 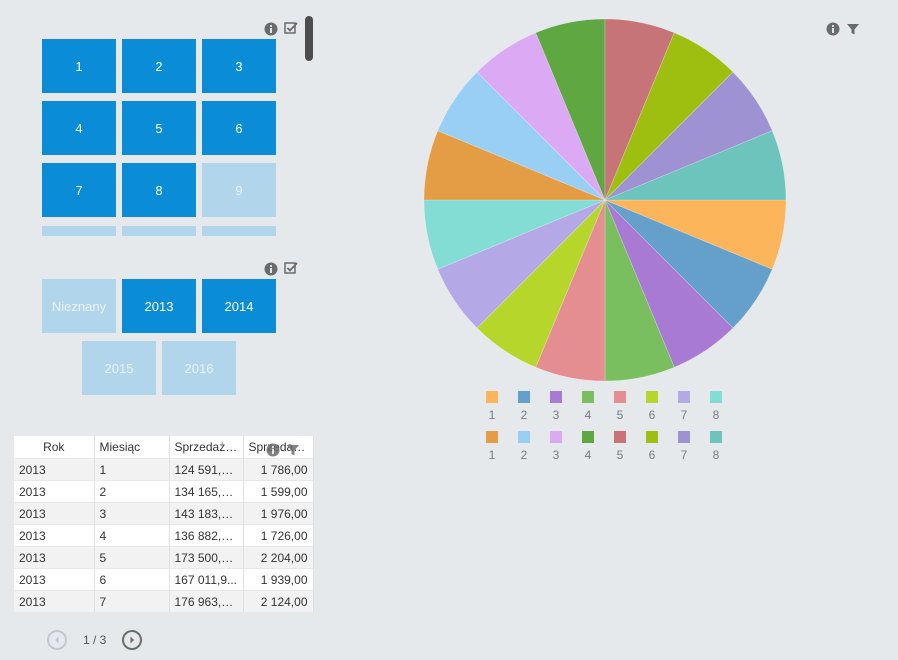 What do you see at coordinates (239, 128) in the screenshot?
I see `month-tile-6: 6` at bounding box center [239, 128].